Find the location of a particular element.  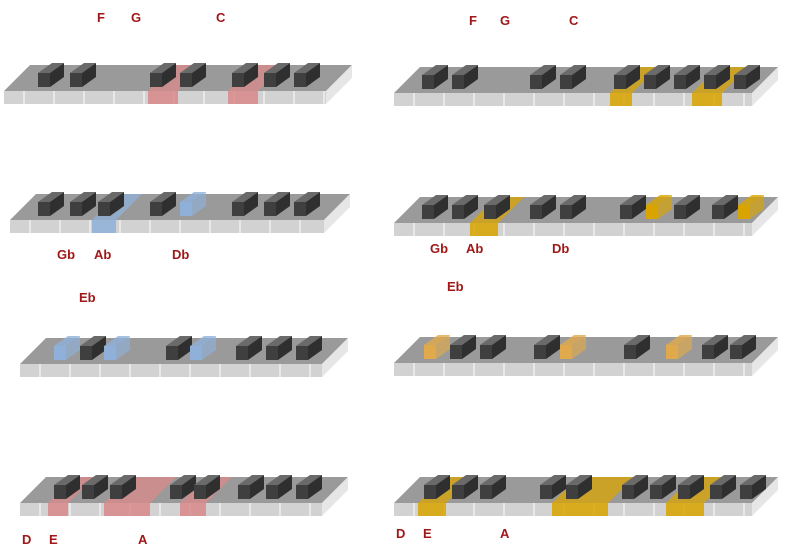

note-label-db: Db is located at coordinates (561, 248).